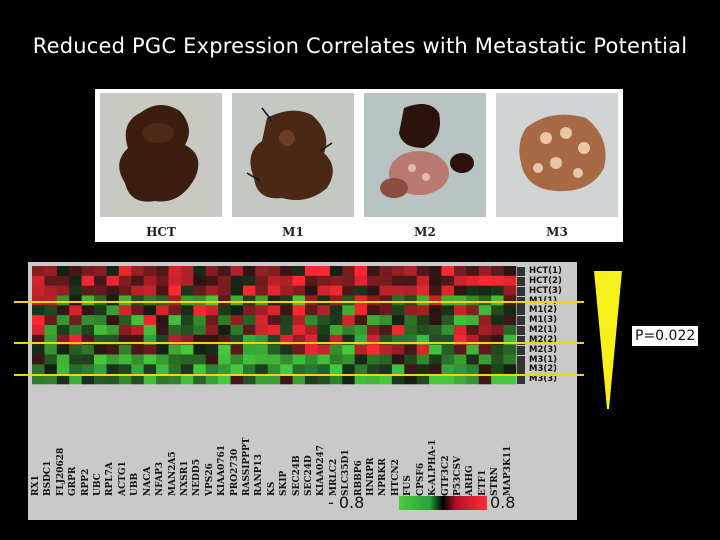  Describe the element at coordinates (445, 475) in the screenshot. I see `column-label: GTF3C2` at that location.